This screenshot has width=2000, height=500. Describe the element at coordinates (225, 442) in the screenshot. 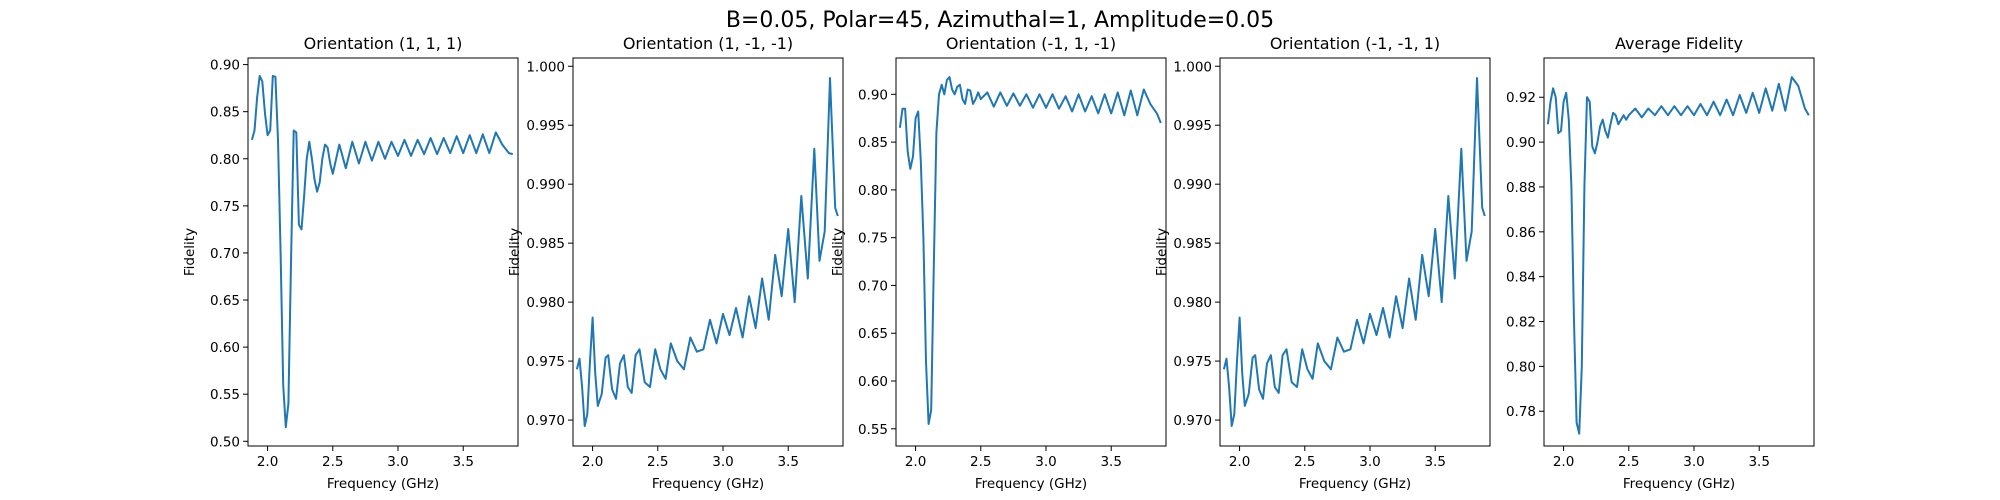

I see `y-tick-label: 0.50` at that location.